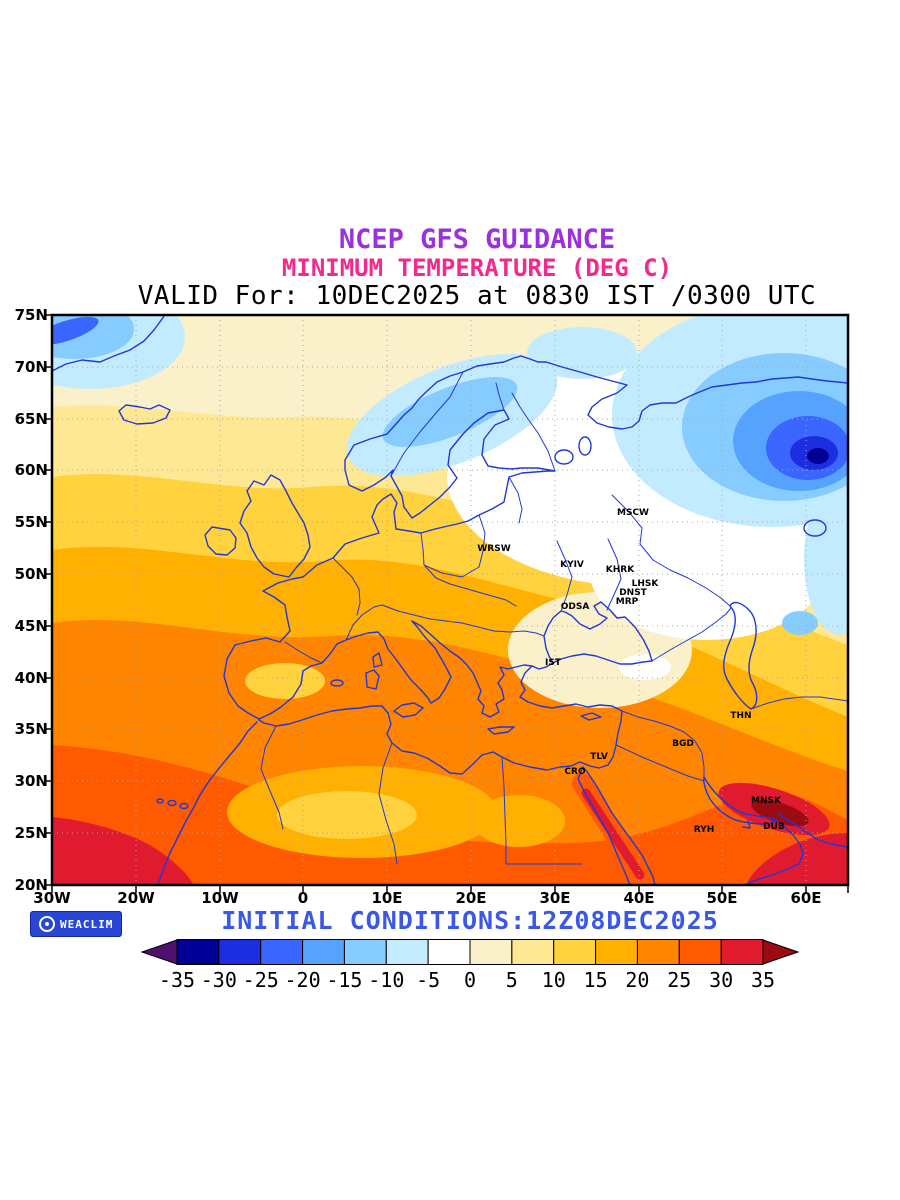 This screenshot has width=900, height=1200. What do you see at coordinates (207, 803) in the screenshot?
I see `coast-morocco-atlantic` at bounding box center [207, 803].